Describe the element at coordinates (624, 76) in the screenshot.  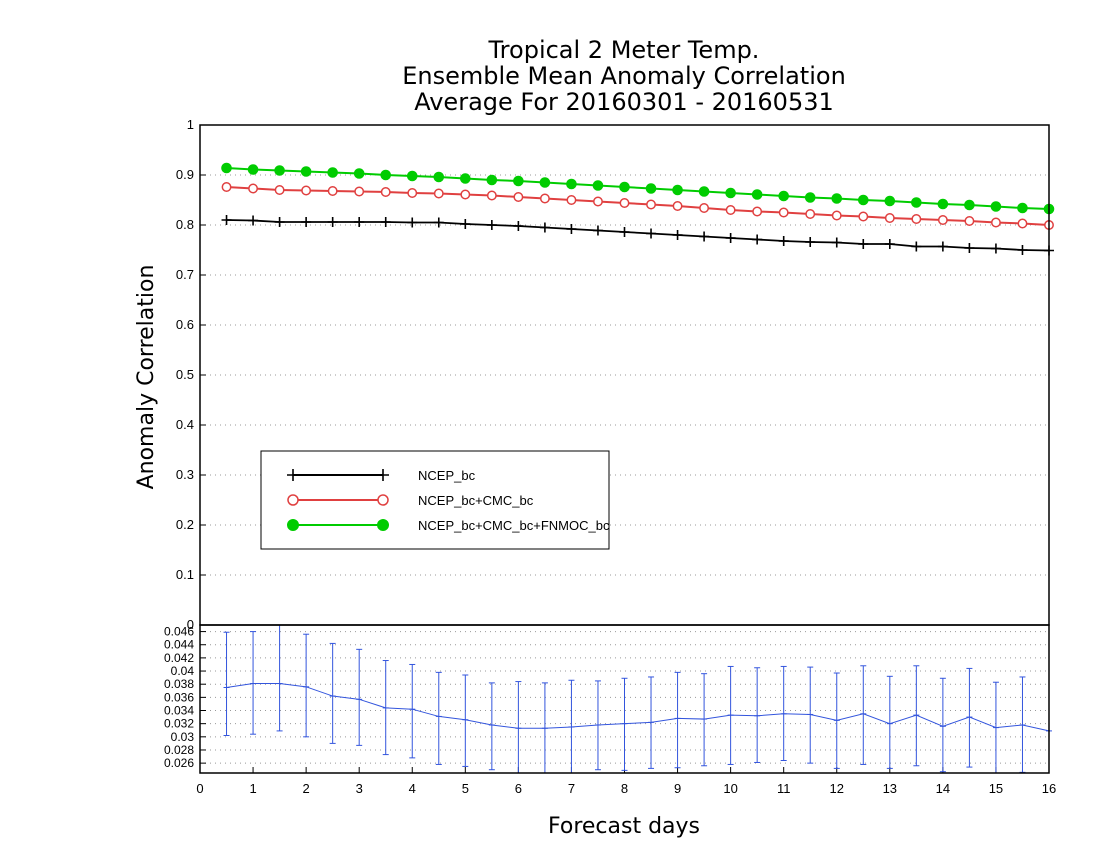
I see `chart-title-line-2: Ensemble Mean Anomaly Correlation` at that location.